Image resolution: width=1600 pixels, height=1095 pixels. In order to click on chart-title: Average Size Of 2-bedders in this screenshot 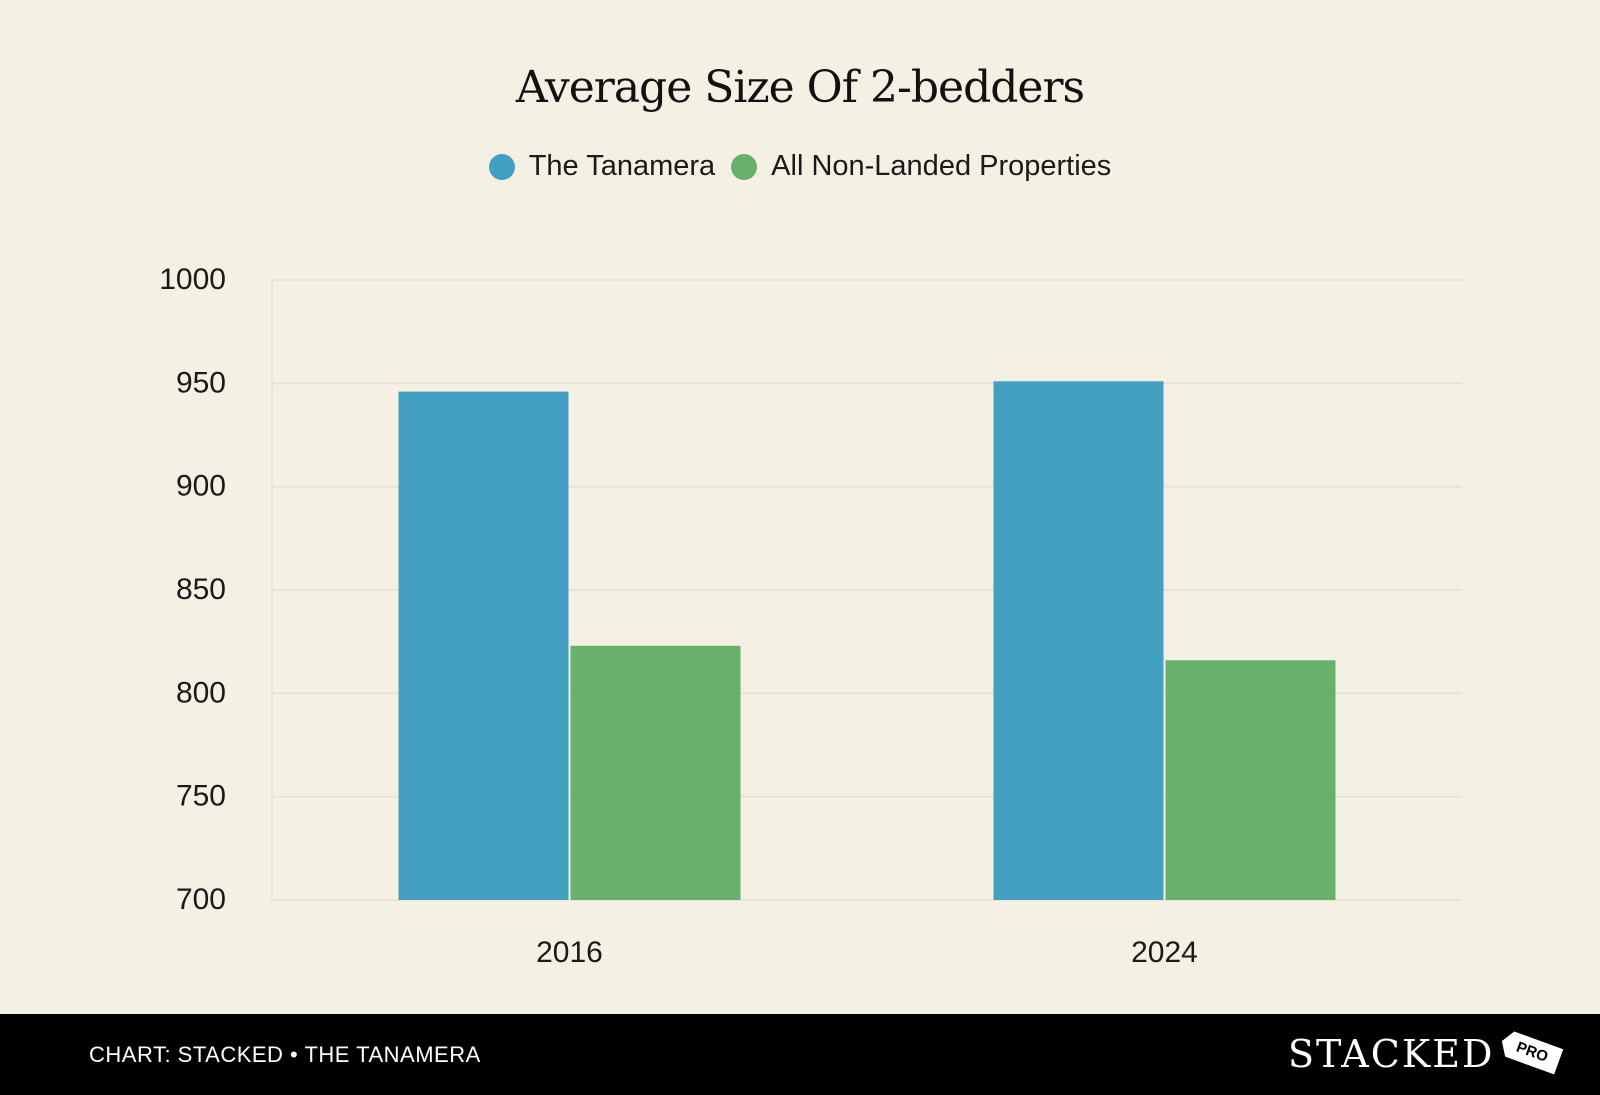, I will do `click(800, 87)`.